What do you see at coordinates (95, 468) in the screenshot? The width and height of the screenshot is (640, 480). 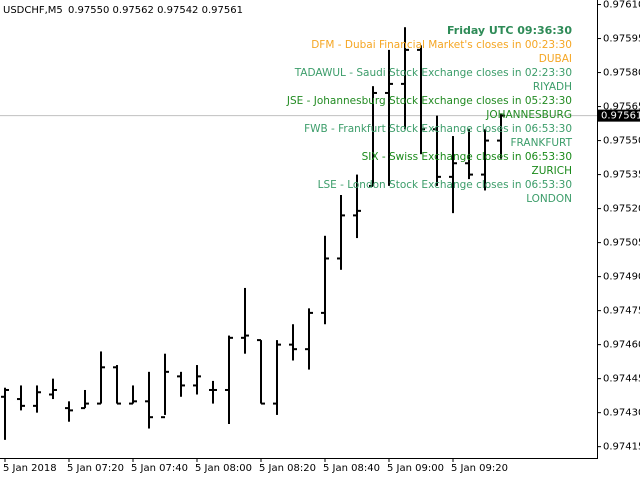 I see `x-tick-label: 5 Jan 07:20` at bounding box center [95, 468].